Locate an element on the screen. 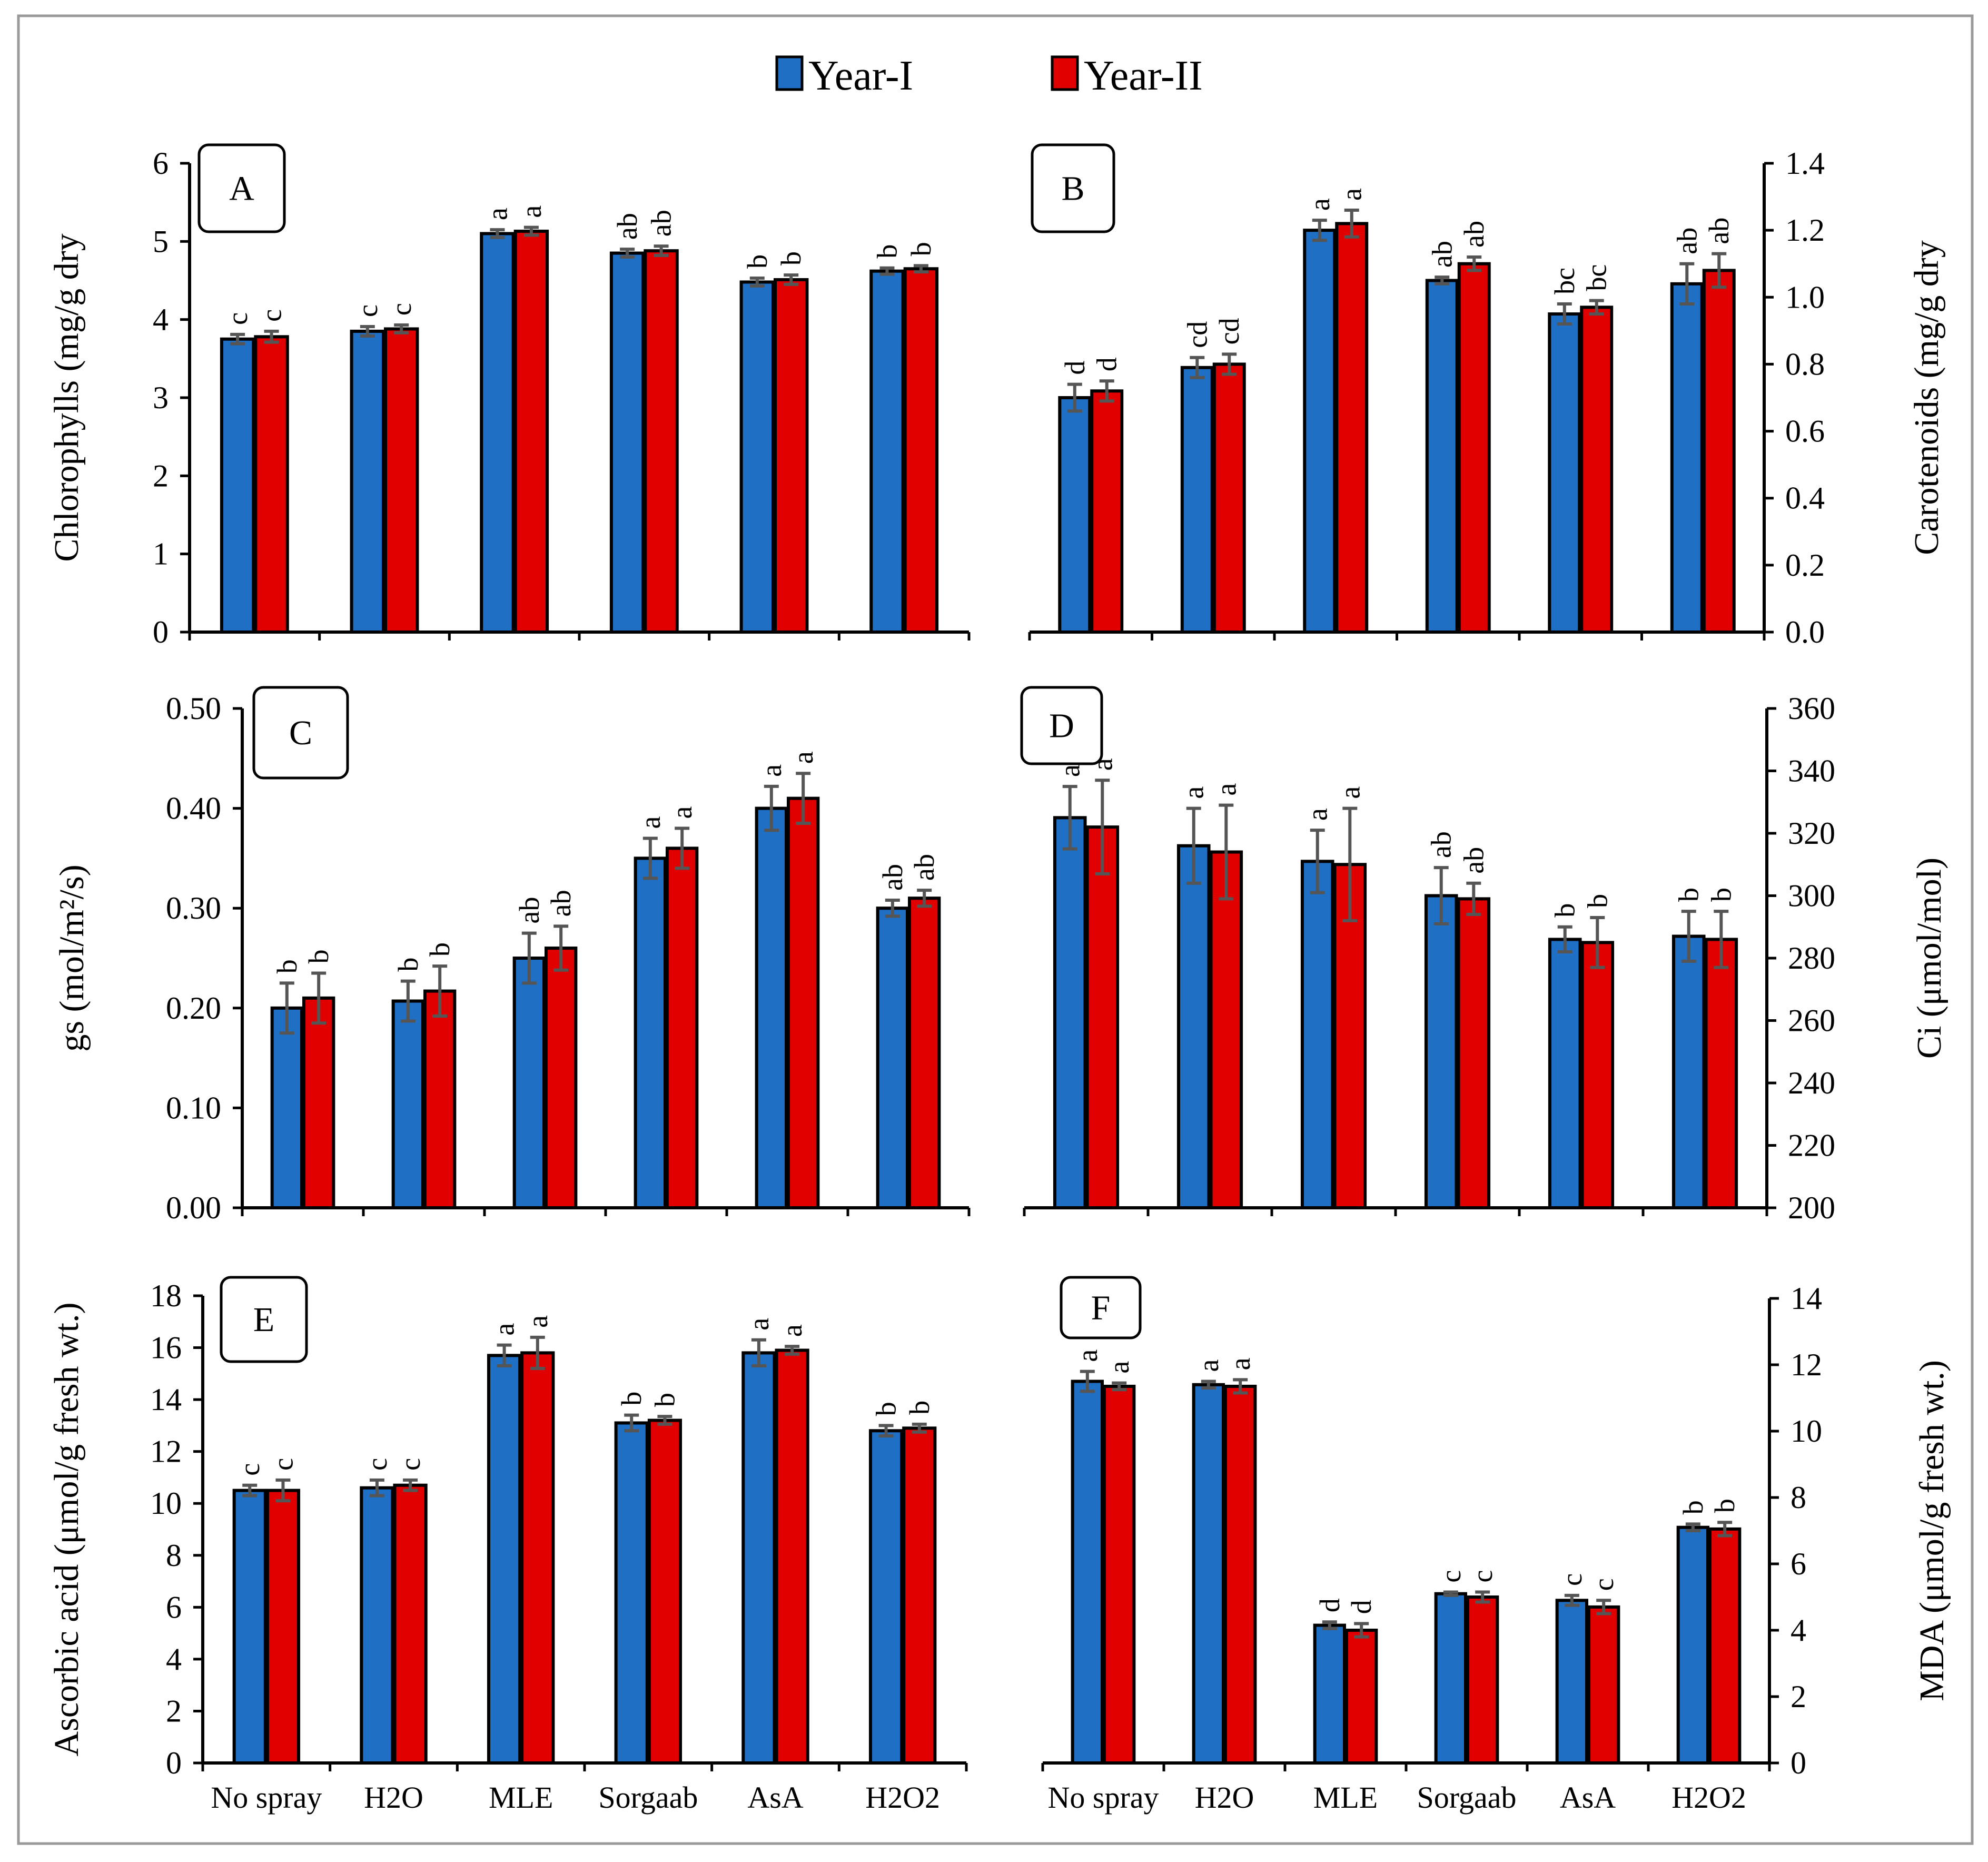 The width and height of the screenshot is (1988, 1862). y-tick-label: 0.0 is located at coordinates (1805, 632).